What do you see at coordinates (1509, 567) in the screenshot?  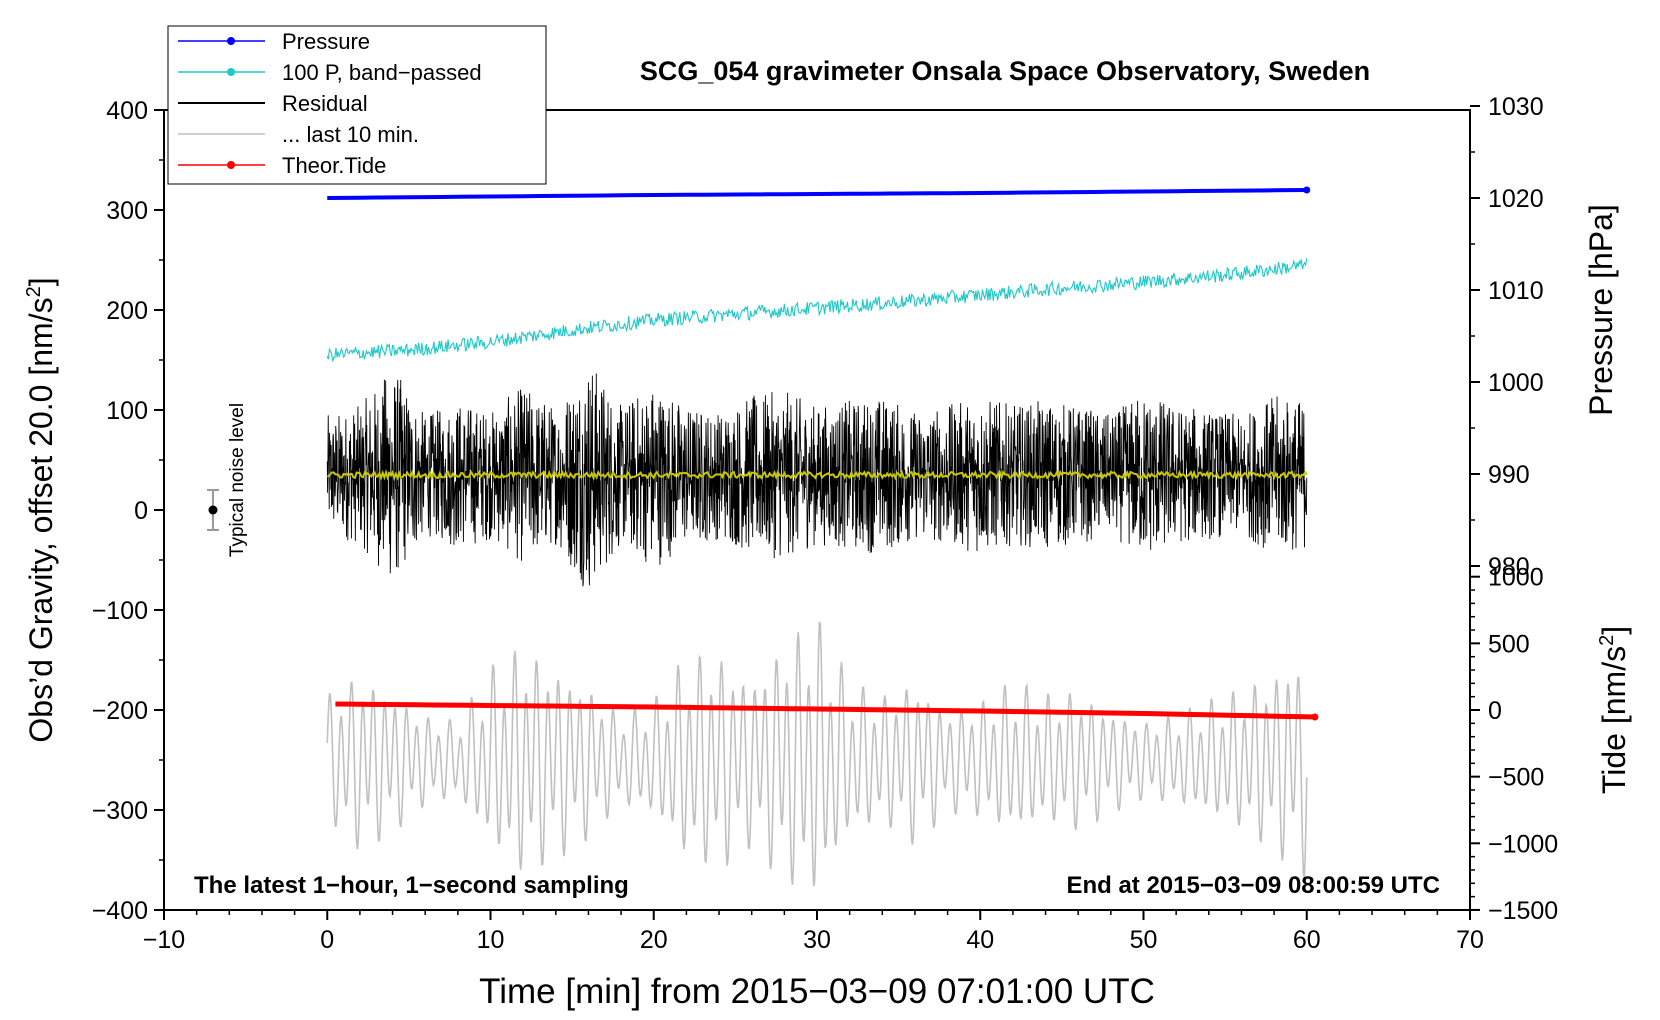 I see `pressure-tick-label: 980` at bounding box center [1509, 567].